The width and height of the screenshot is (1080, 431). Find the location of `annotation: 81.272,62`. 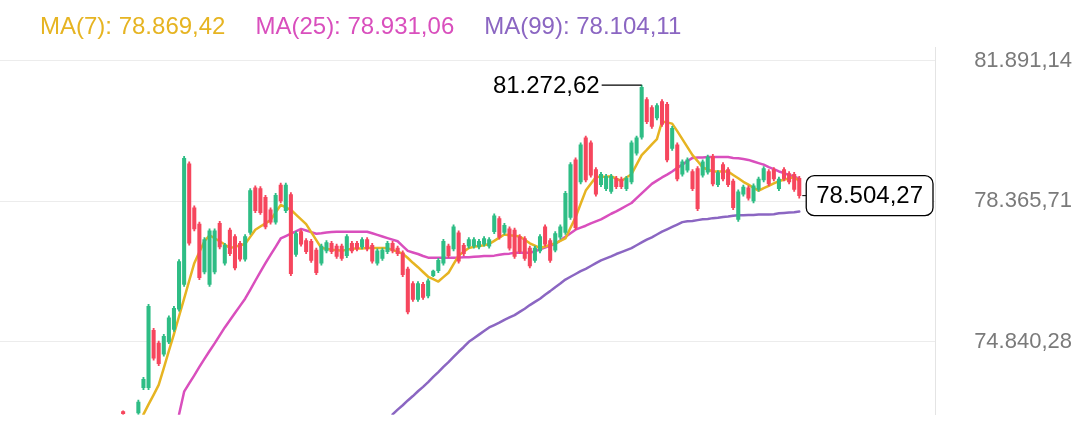

annotation: 81.272,62 is located at coordinates (546, 84).